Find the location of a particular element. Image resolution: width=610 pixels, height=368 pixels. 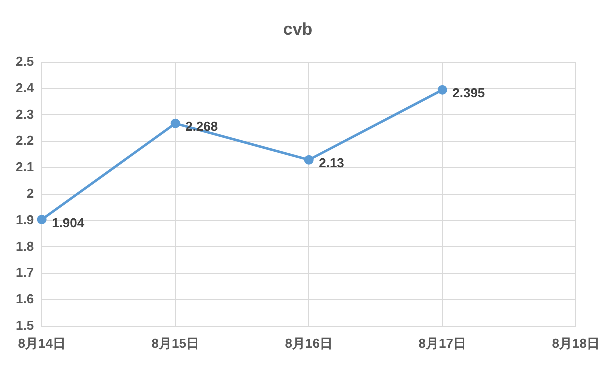

chart-title: cvb is located at coordinates (298, 29).